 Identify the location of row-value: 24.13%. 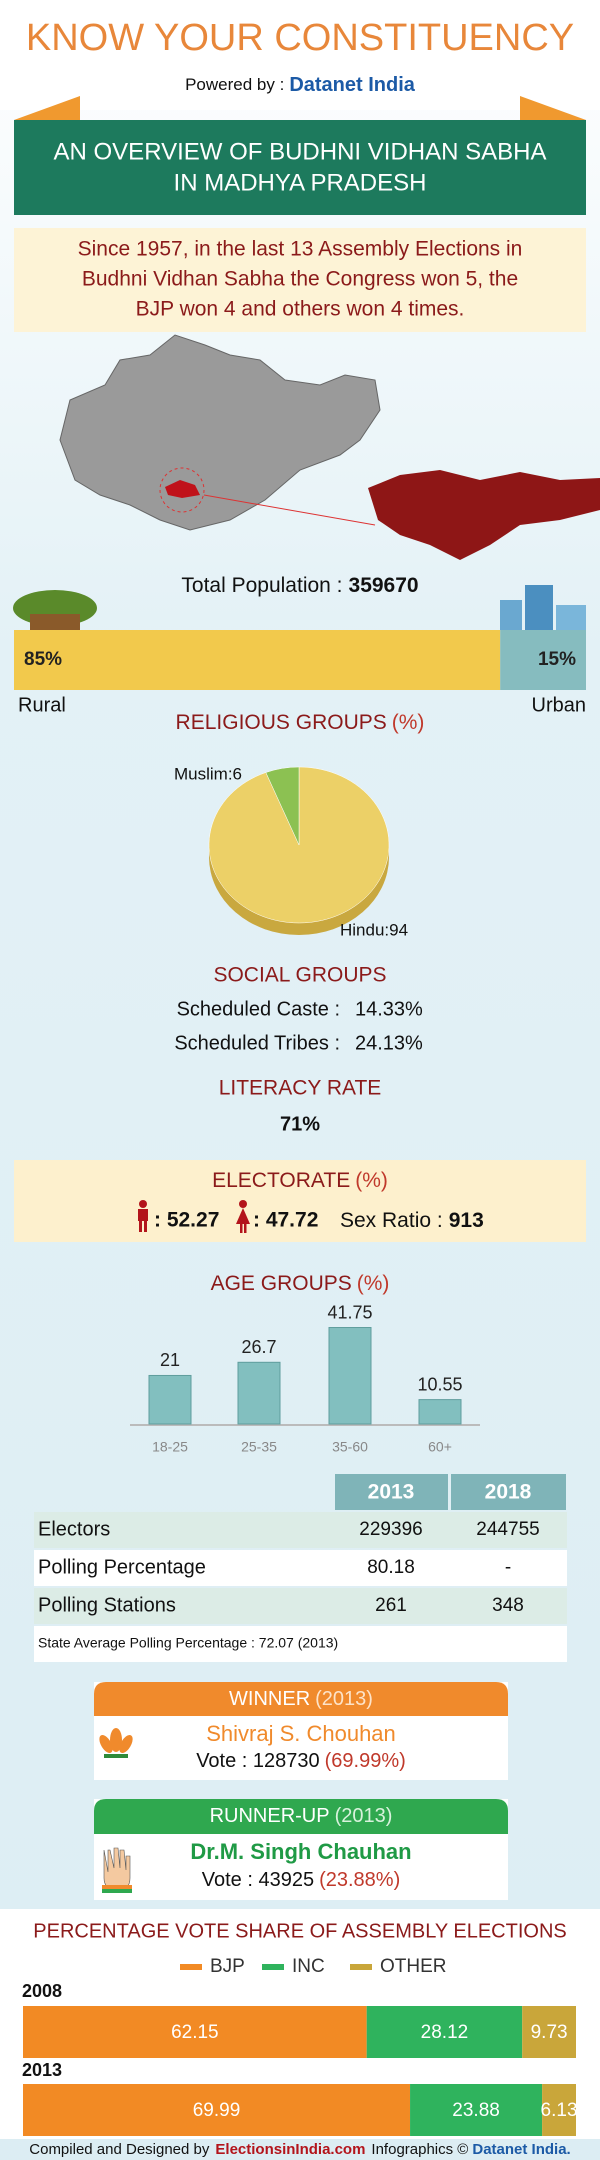
(389, 1043).